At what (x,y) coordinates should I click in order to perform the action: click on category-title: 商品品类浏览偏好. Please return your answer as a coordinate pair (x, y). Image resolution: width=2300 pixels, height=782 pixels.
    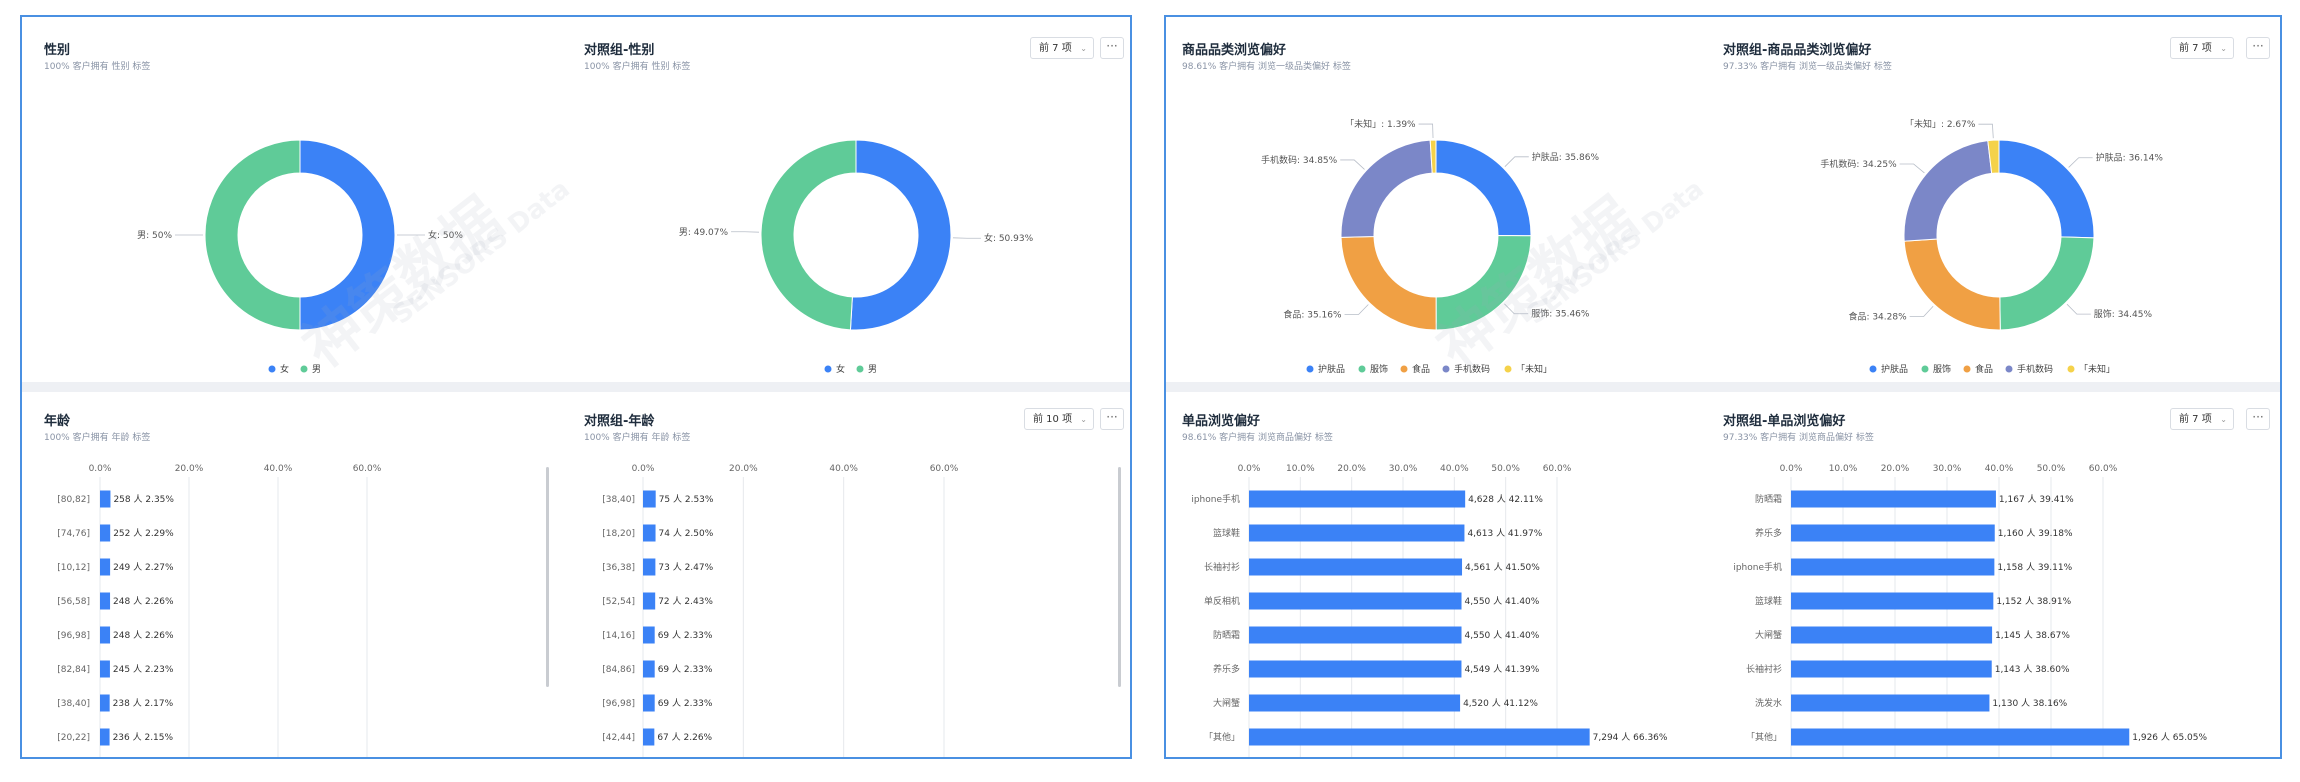
    Looking at the image, I should click on (1234, 50).